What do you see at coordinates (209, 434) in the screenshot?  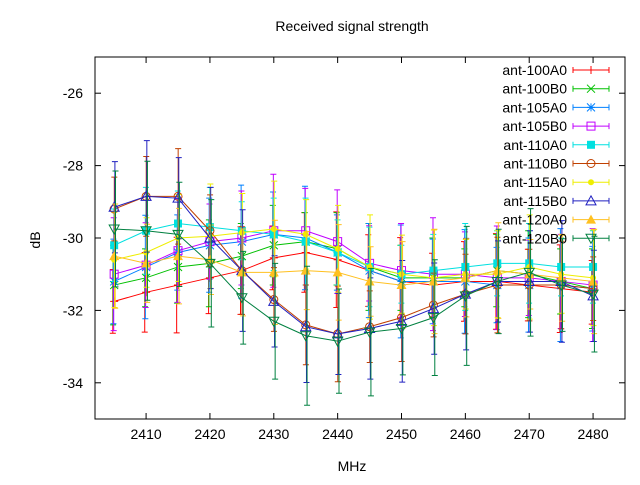 I see `x-tick-label: 2420` at bounding box center [209, 434].